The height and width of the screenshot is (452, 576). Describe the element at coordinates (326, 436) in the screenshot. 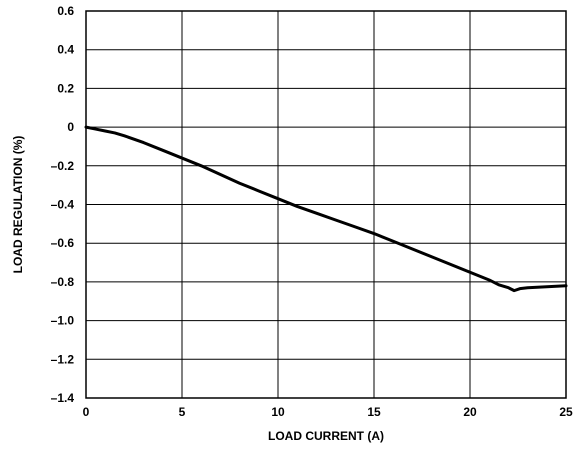

I see `x-axis-label: LOAD CURRENT (A)` at that location.